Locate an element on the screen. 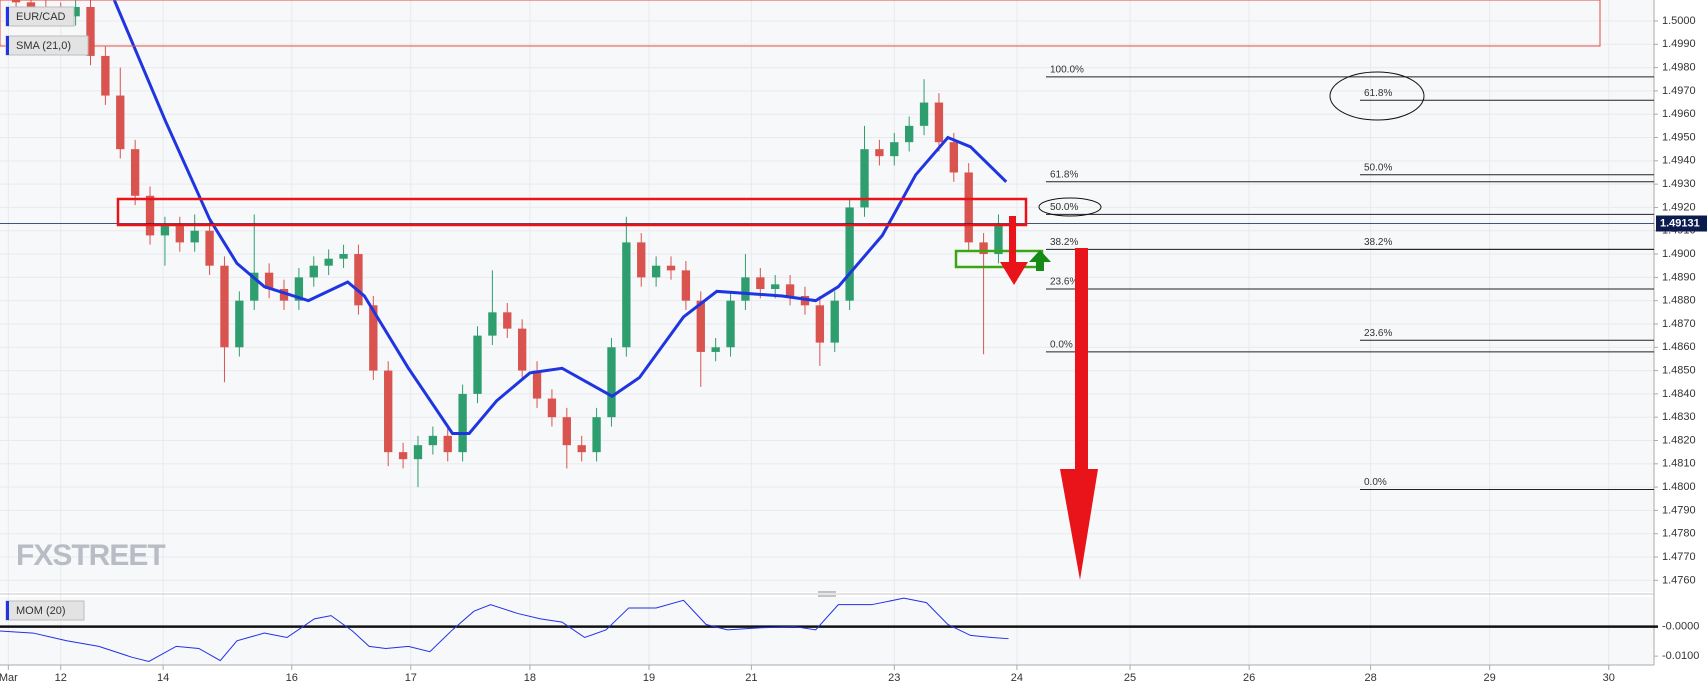 This screenshot has width=1707, height=687. mom-panel is located at coordinates (827, 631).